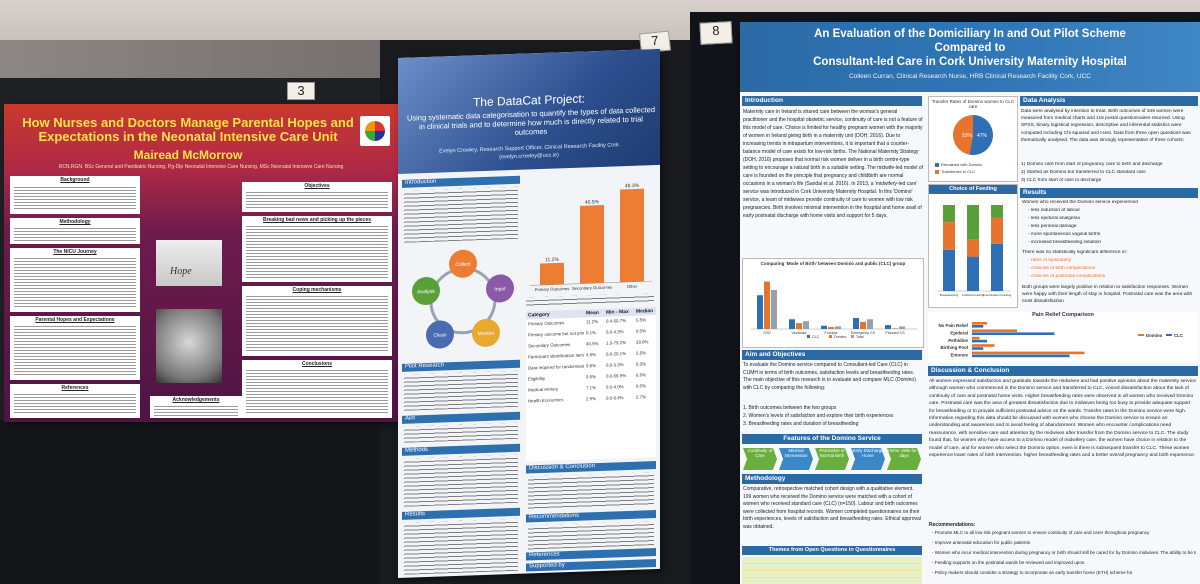  What do you see at coordinates (641, 386) in the screenshot?
I see `table-cell: 0.0%` at bounding box center [641, 386].